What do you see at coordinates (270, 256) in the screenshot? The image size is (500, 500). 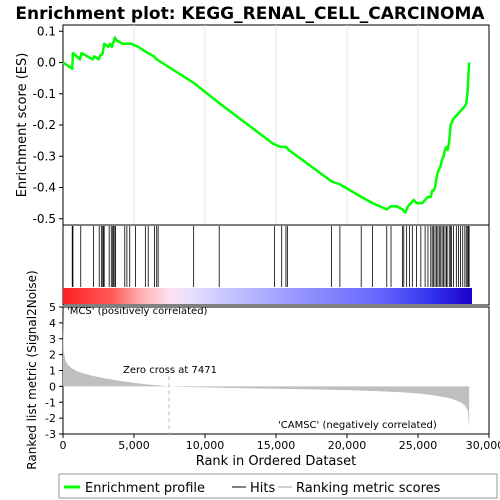 I see `hit-markers` at bounding box center [270, 256].